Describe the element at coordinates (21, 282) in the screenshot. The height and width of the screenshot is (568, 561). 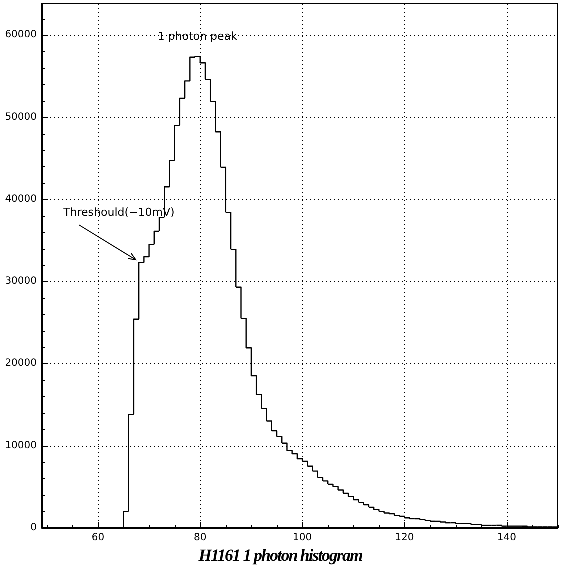
I see `y-tick-label: 30000` at that location.